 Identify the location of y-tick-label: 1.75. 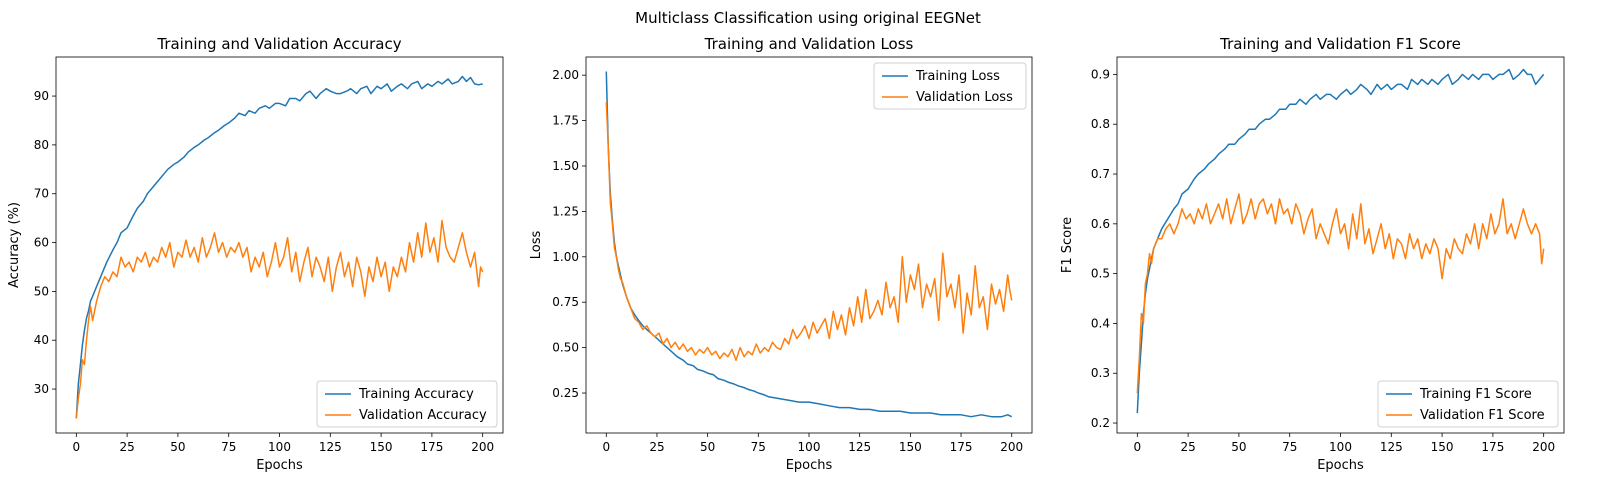
(565, 121).